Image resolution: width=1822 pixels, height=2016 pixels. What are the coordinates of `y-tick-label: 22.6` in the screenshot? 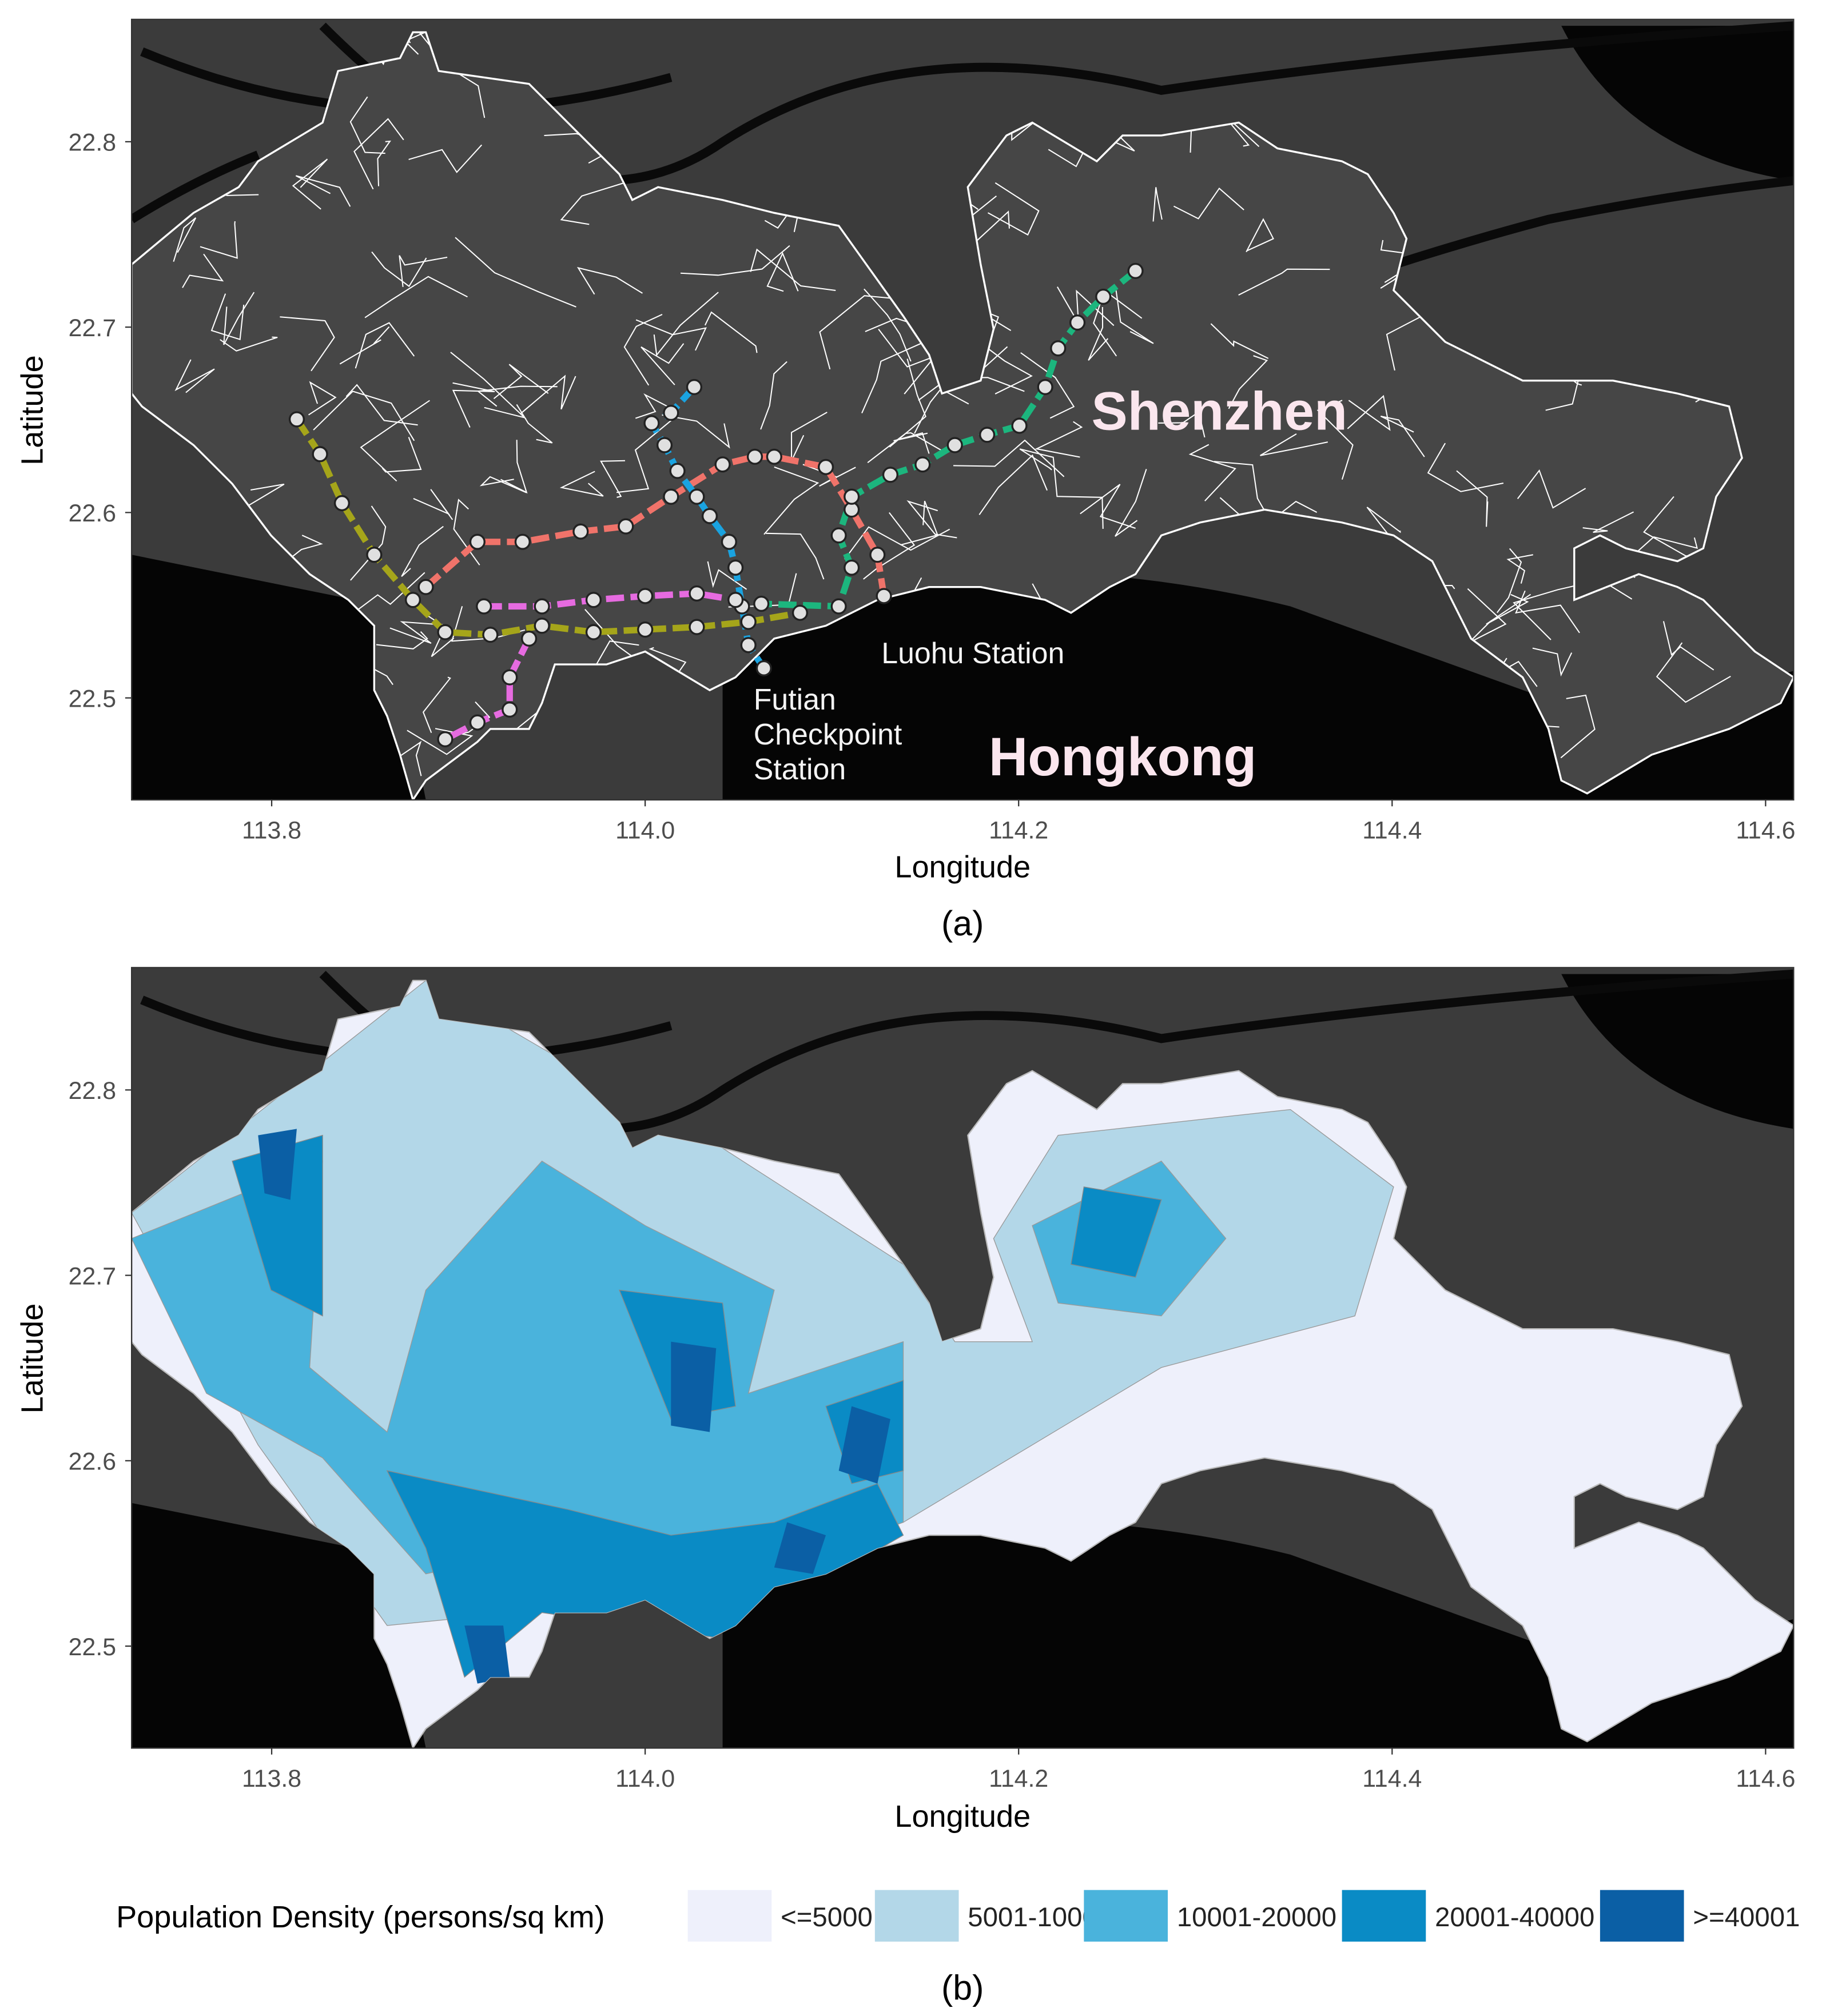 It's located at (92, 513).